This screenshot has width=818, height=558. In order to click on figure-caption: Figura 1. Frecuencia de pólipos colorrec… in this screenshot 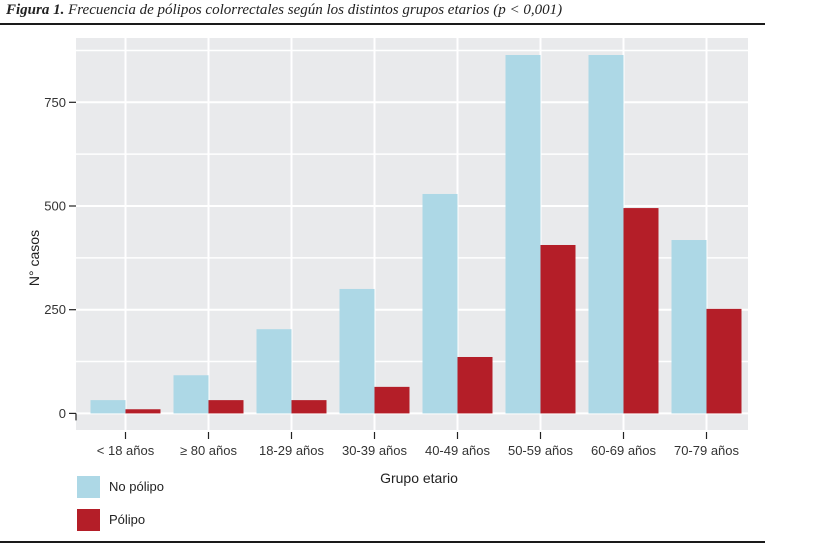, I will do `click(386, 10)`.